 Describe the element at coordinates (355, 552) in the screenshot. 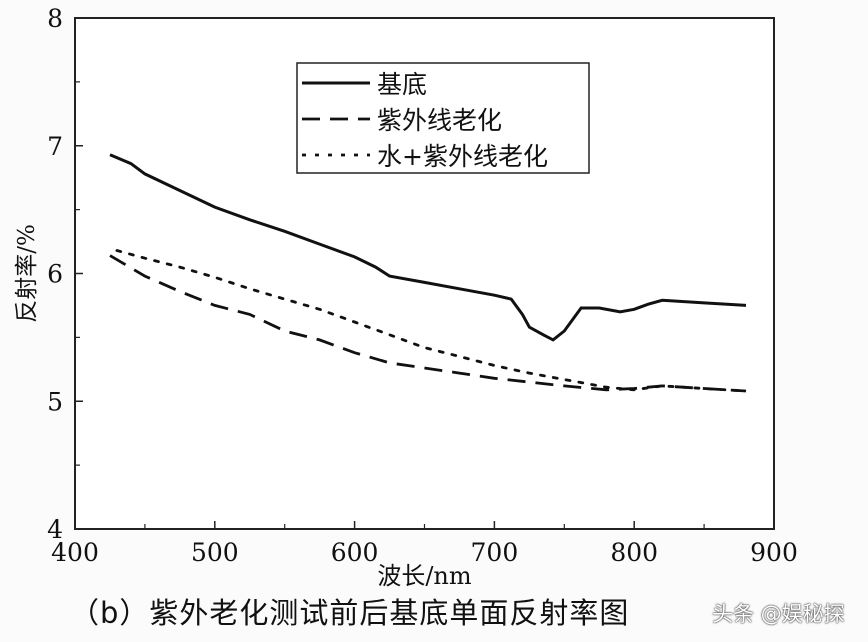

I see `x-tick-label: 600` at that location.